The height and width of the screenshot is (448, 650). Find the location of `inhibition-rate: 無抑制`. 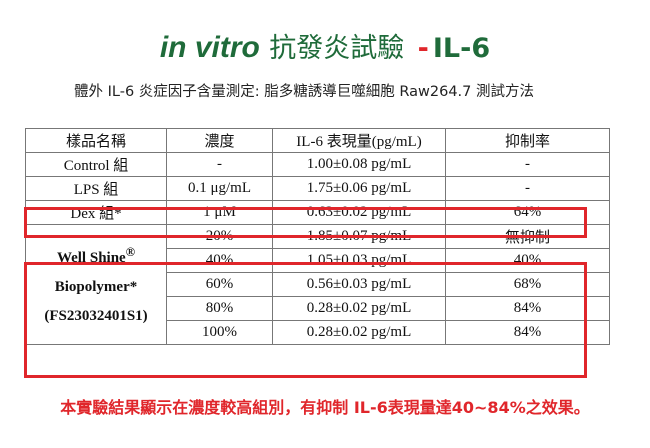

inhibition-rate: 無抑制 is located at coordinates (527, 236).